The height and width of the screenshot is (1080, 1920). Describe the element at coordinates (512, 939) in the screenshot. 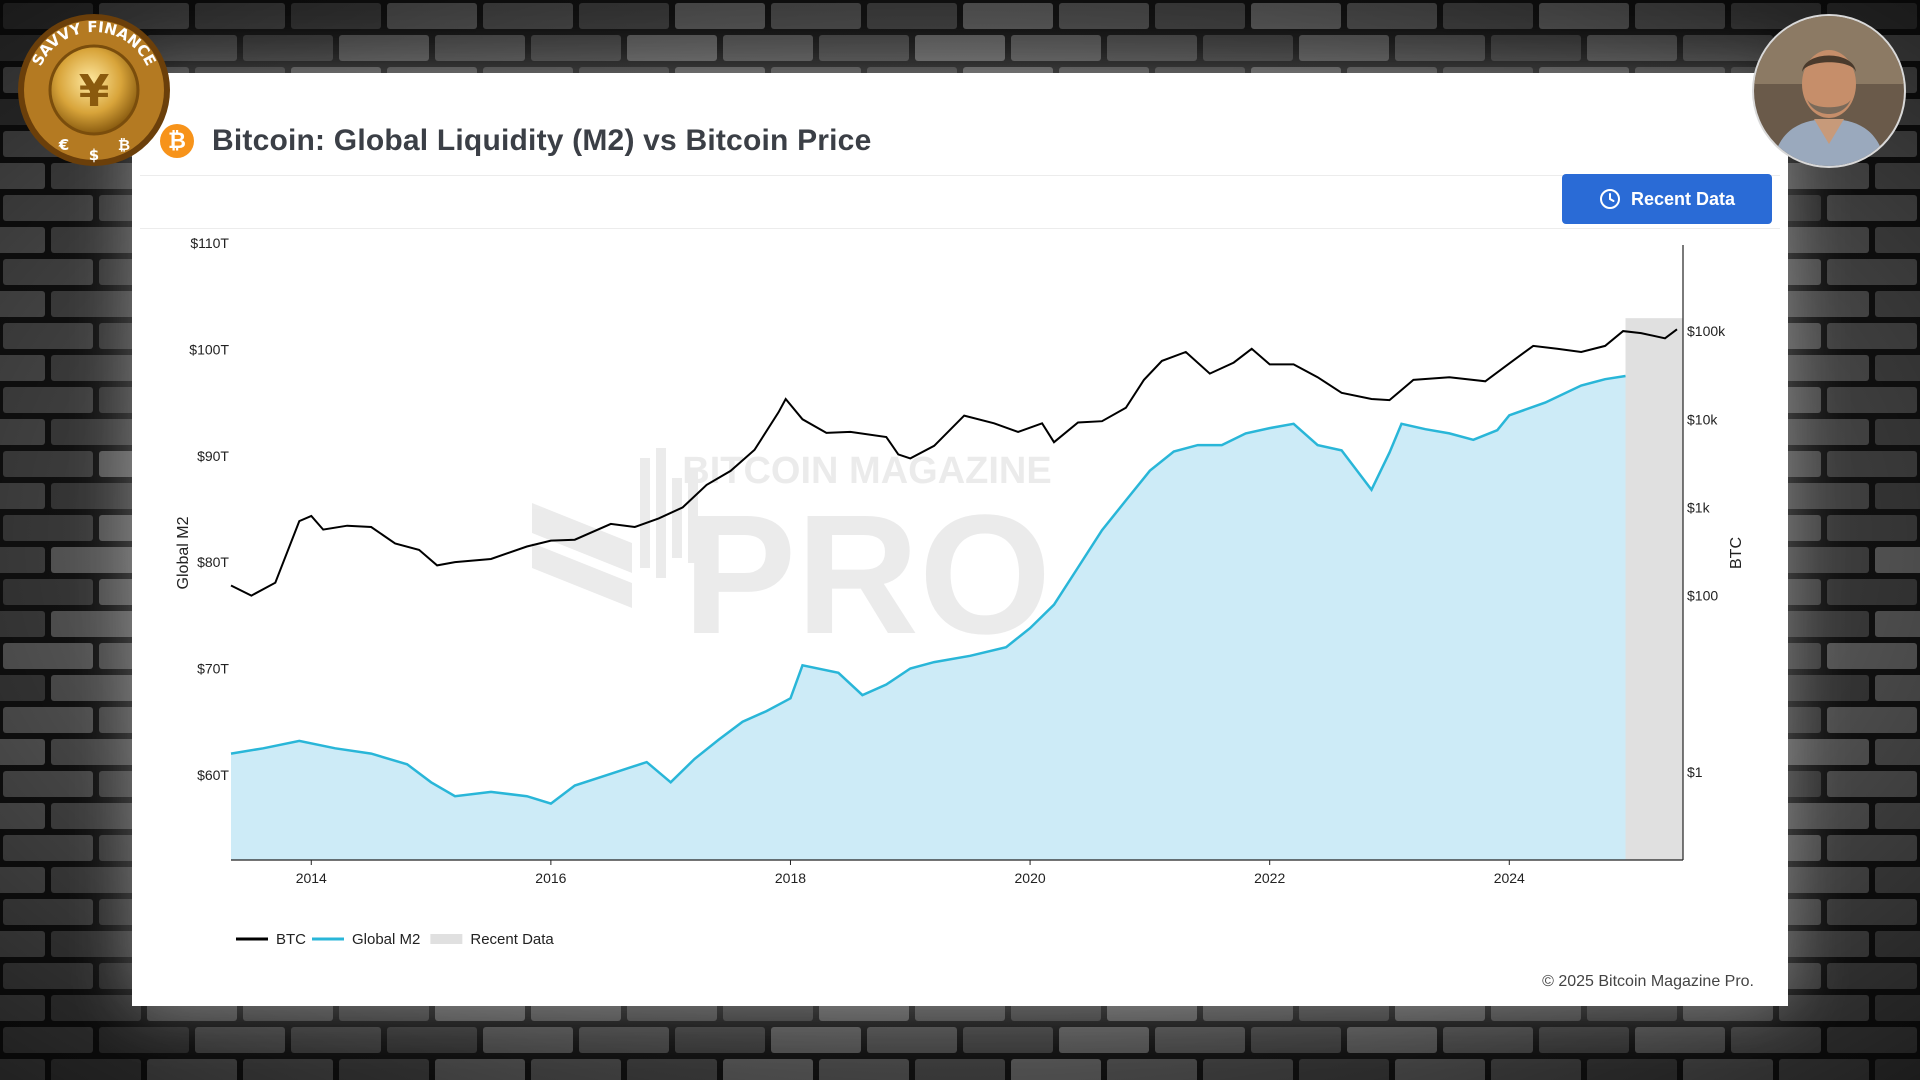

I see `legend-label: Recent Data` at that location.